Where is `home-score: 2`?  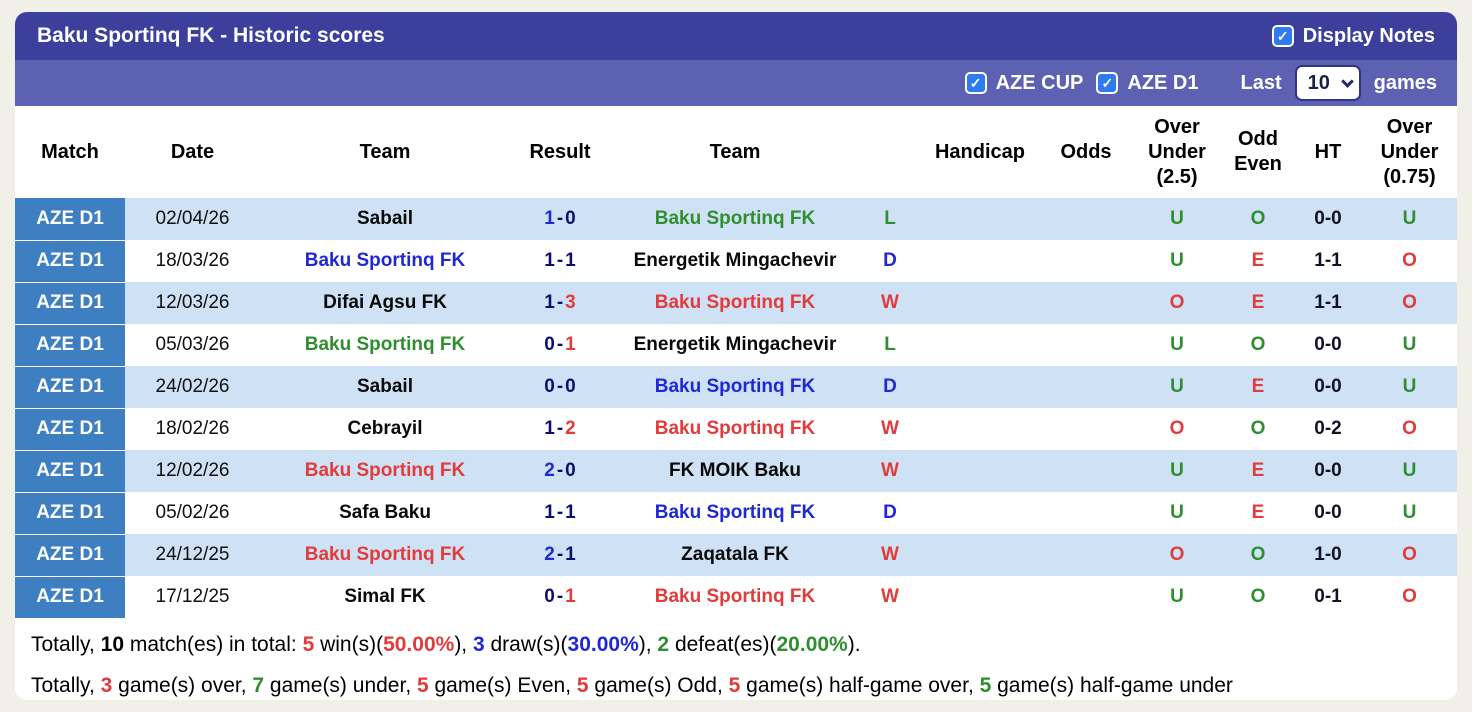 home-score: 2 is located at coordinates (549, 470).